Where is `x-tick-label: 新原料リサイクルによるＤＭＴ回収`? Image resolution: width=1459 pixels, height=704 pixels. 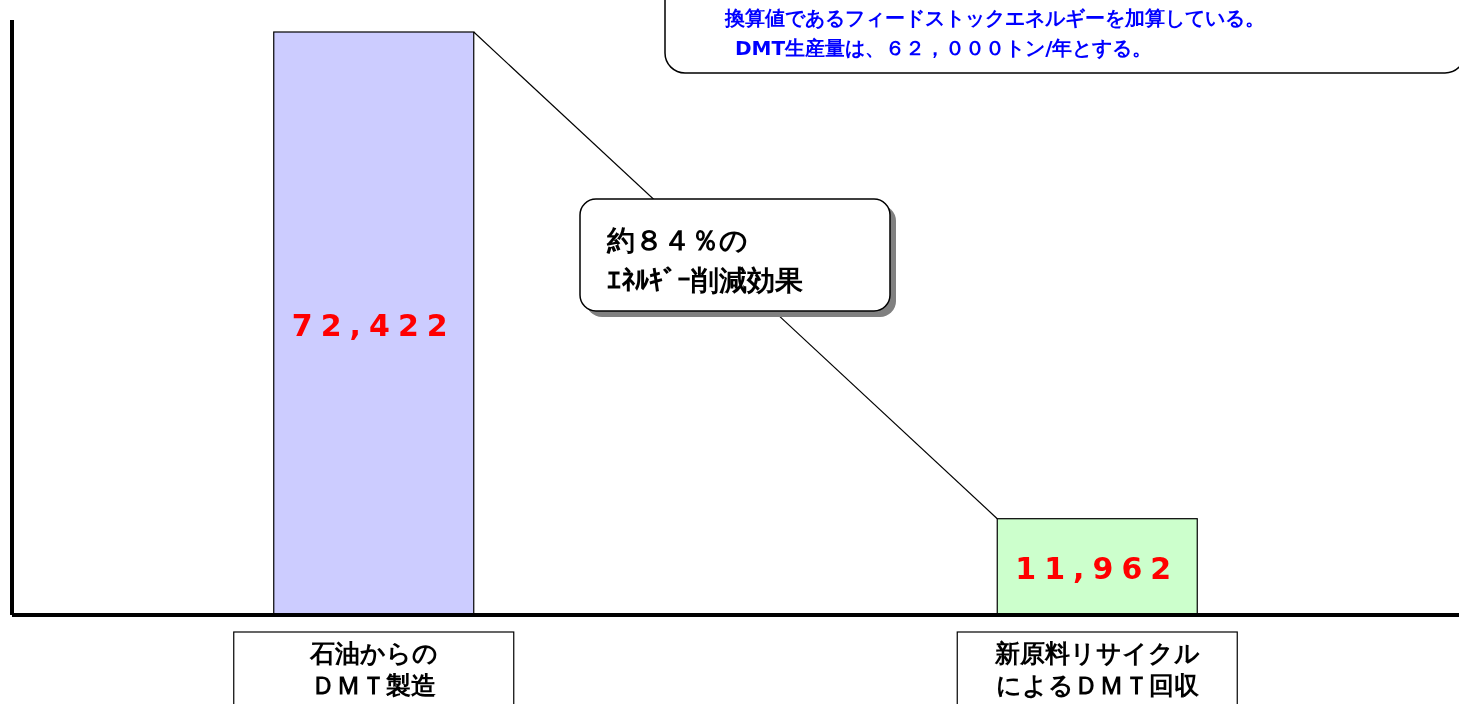 x-tick-label: 新原料リサイクルによるＤＭＴ回収 is located at coordinates (1096, 669).